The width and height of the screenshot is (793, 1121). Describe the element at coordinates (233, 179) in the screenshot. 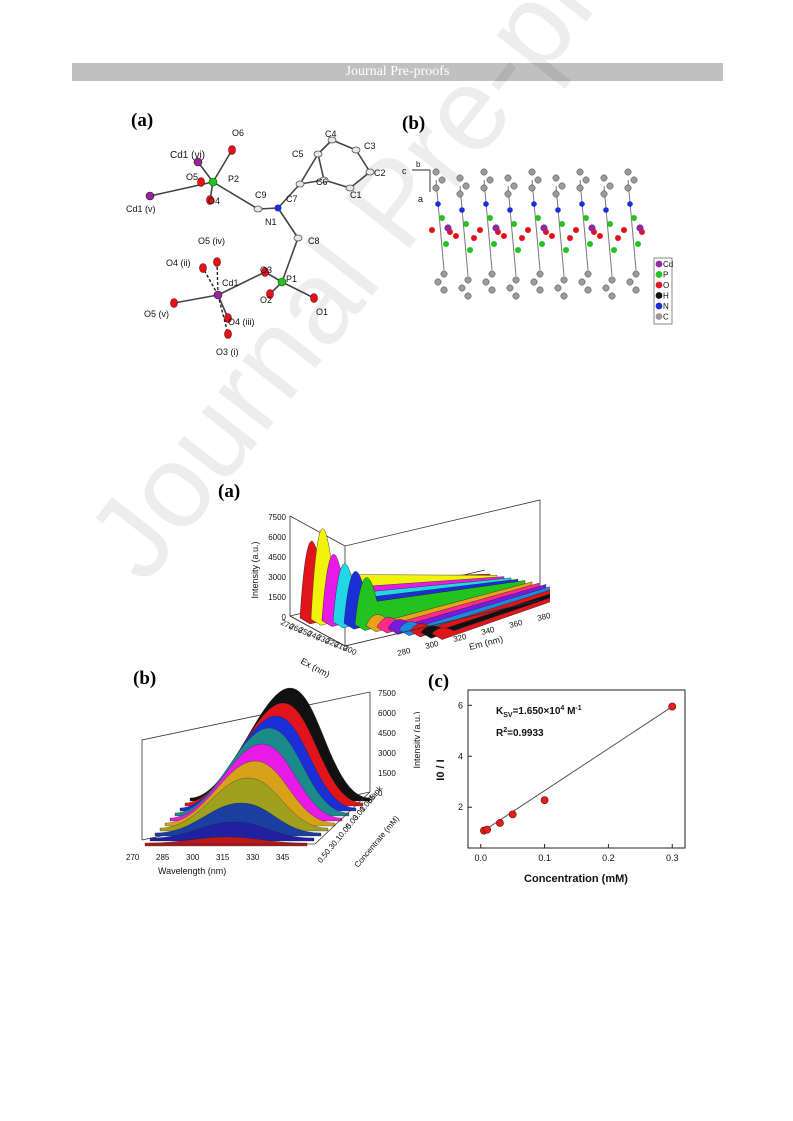

I see `atom-label: P2` at that location.